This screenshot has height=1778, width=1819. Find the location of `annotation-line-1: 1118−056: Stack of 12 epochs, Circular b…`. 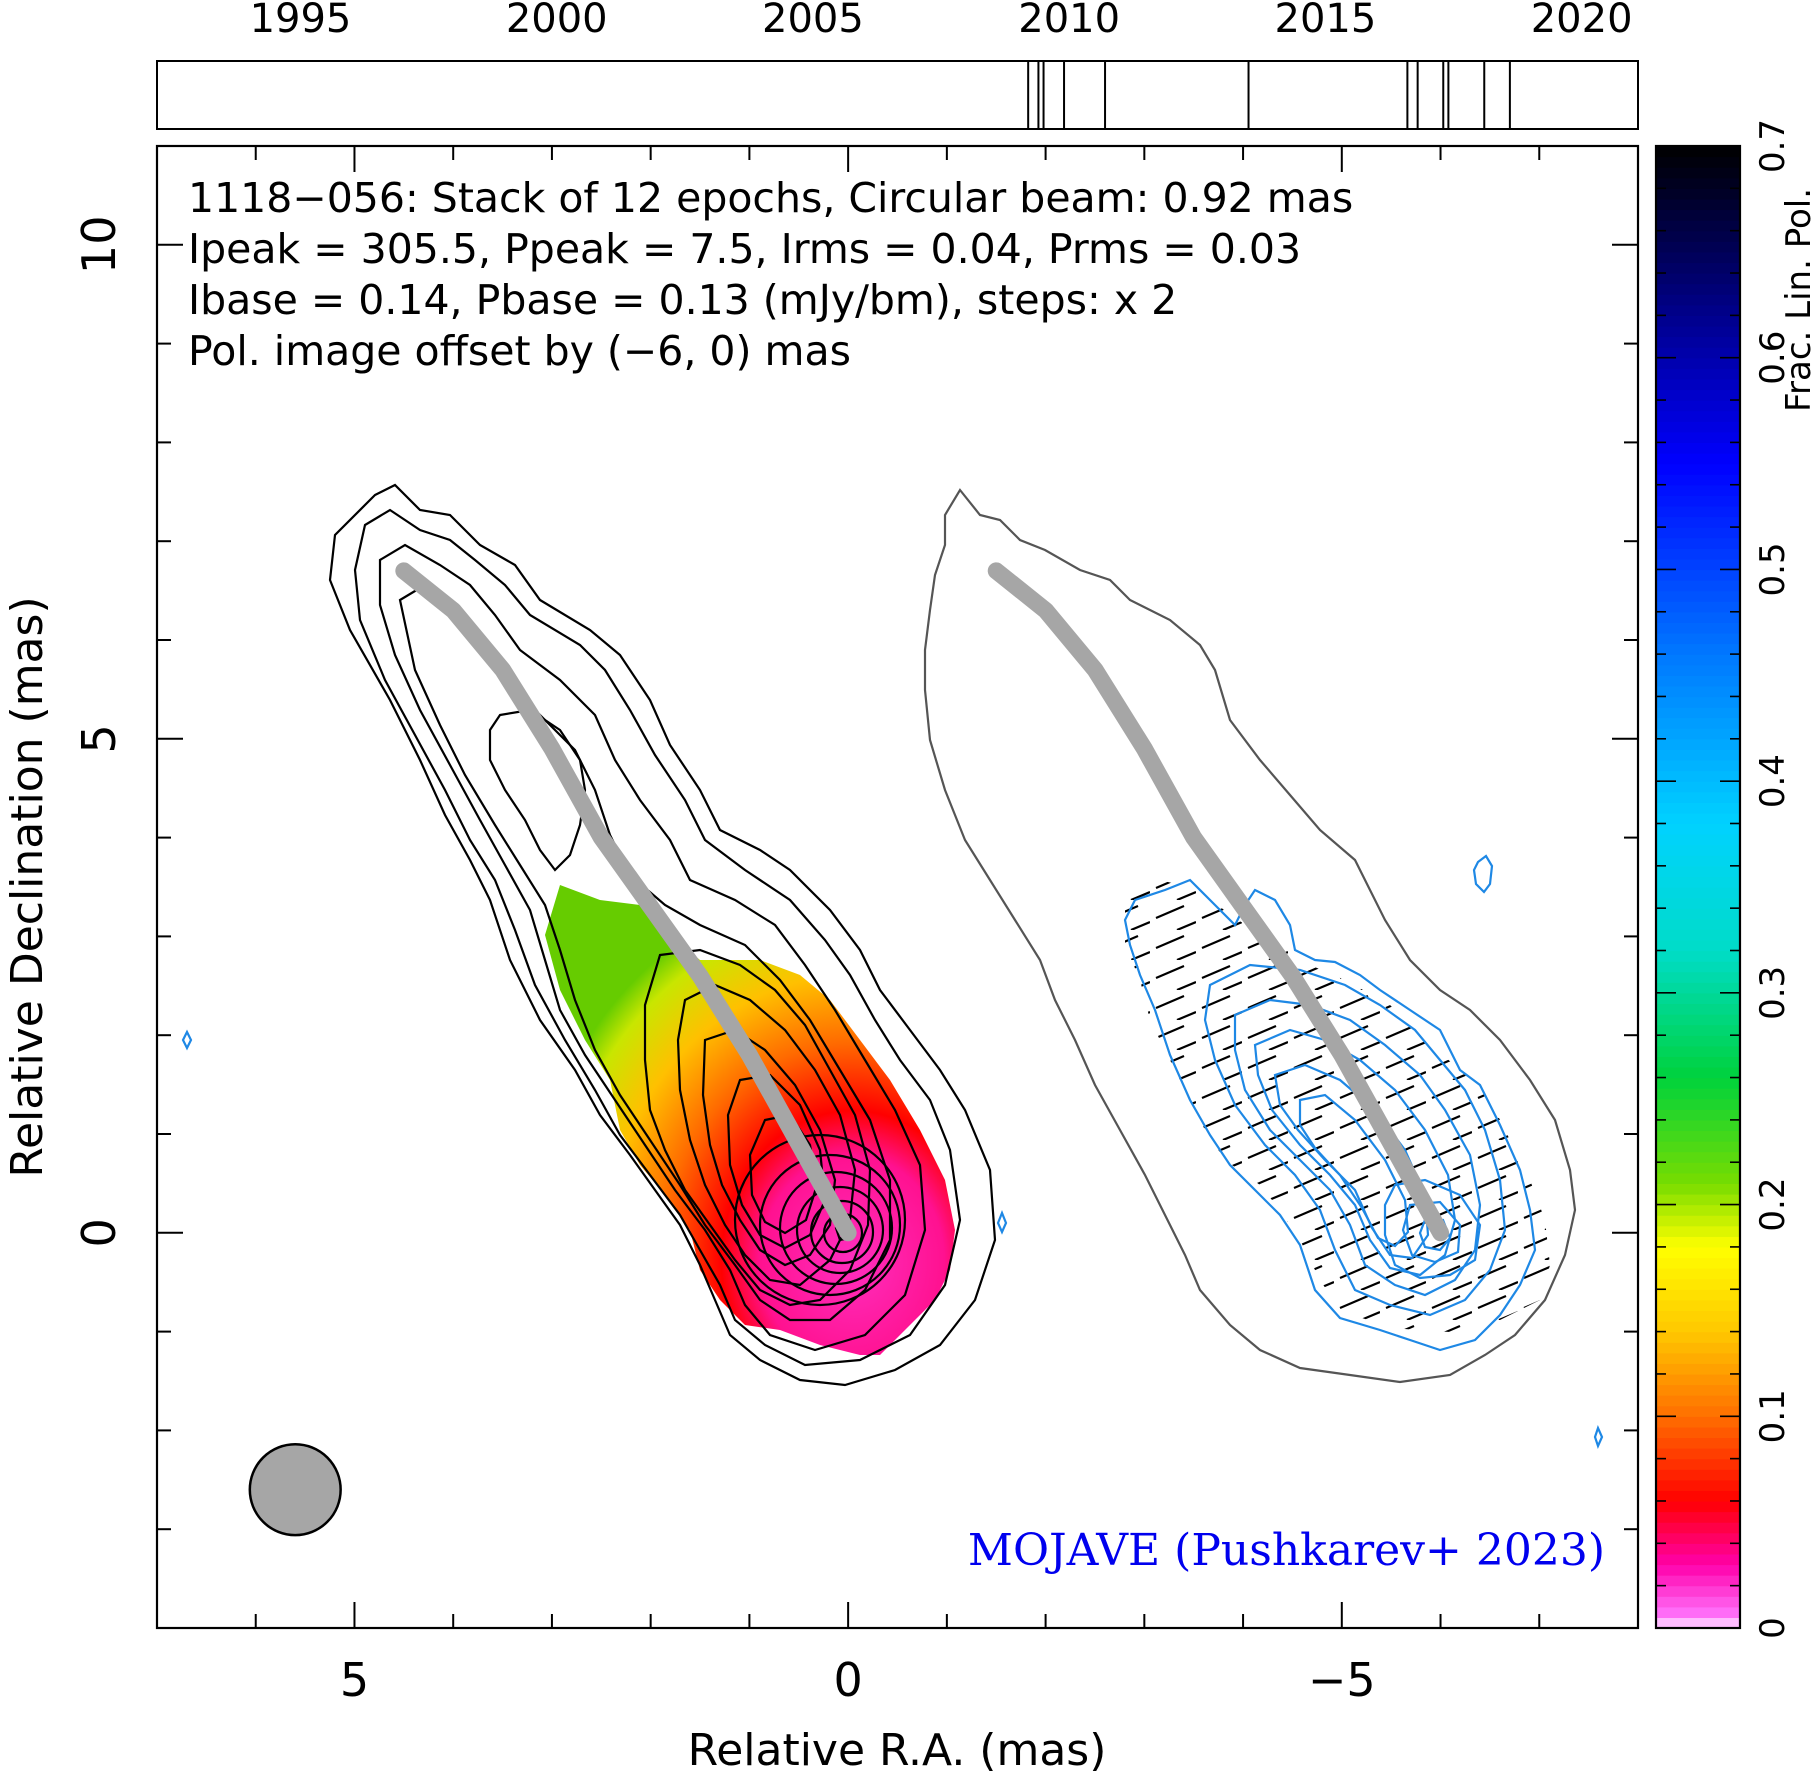

annotation-line-1: 1118−056: Stack of 12 epochs, Circular b… is located at coordinates (770, 198).